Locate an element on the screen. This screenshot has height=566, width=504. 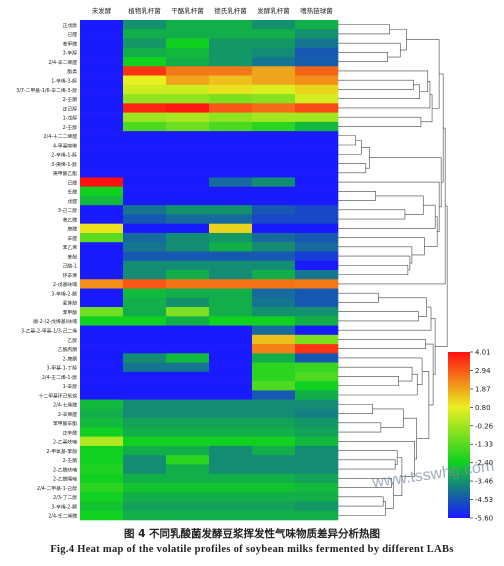
row-label: 十二甲基环己氧烷 is located at coordinates (58, 395).